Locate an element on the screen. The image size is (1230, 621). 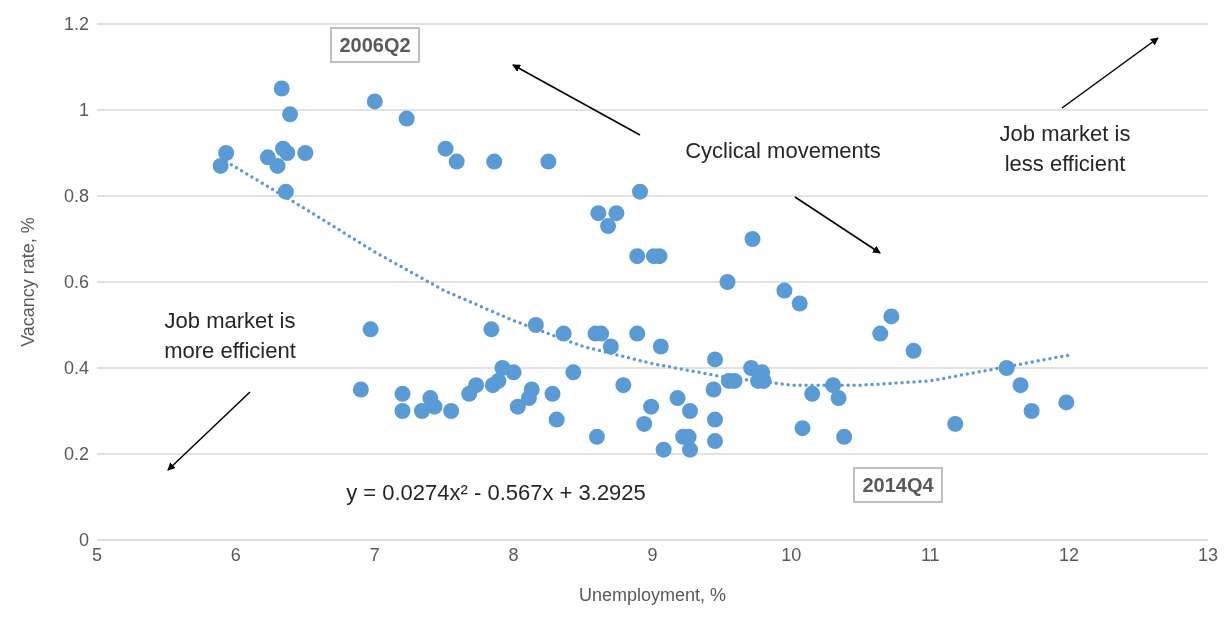
annotation: y = 0.0274x² - 0.567x + 3.2925 is located at coordinates (496, 492).